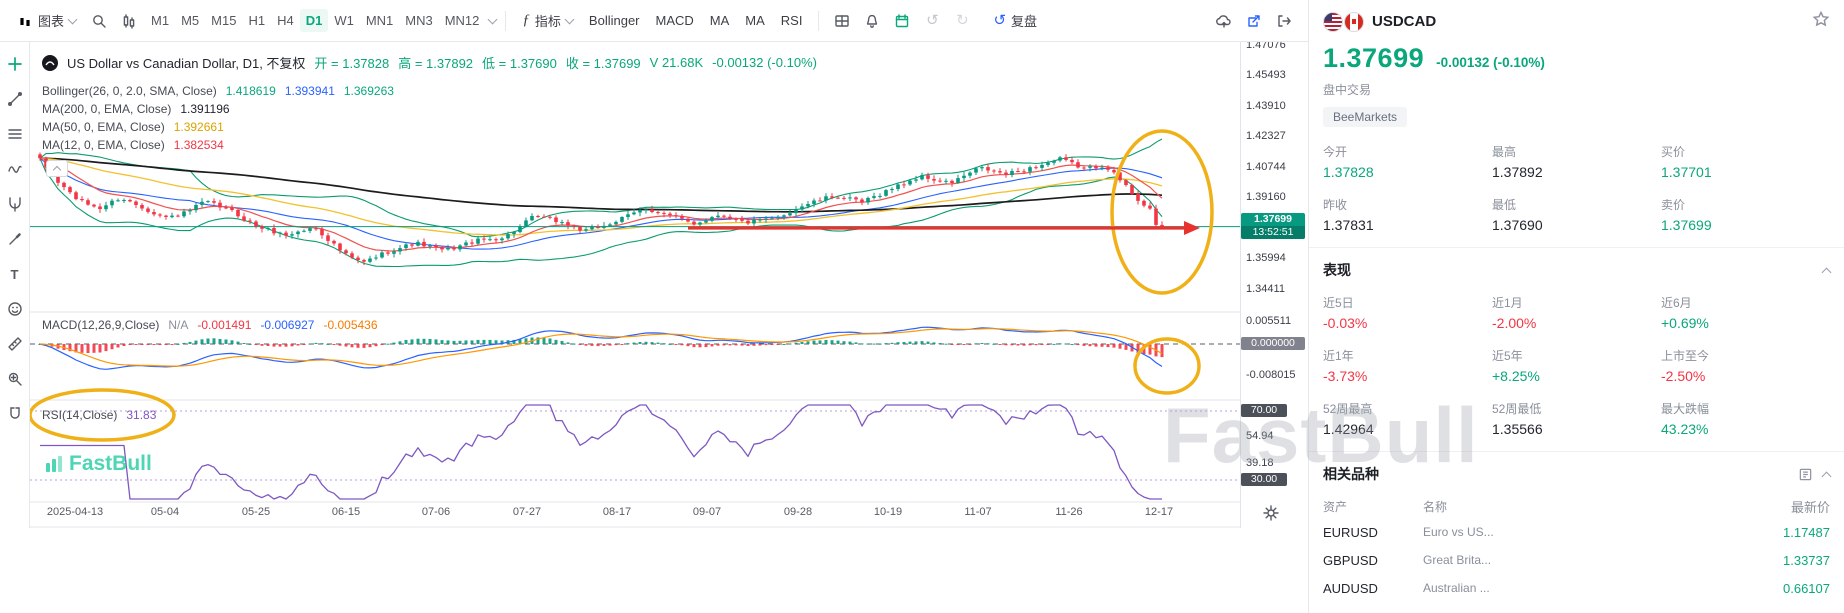 The width and height of the screenshot is (1844, 613). What do you see at coordinates (1374, 58) in the screenshot?
I see `last-price: 1.37699` at bounding box center [1374, 58].